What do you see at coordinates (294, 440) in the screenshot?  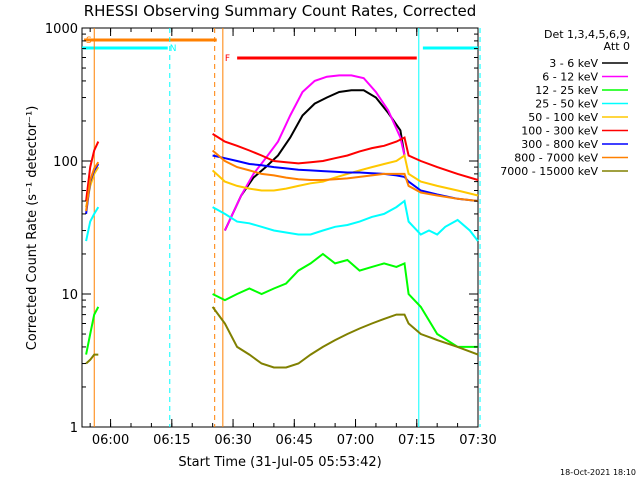 I see `x-tick-label-3: 06:45` at bounding box center [294, 440].